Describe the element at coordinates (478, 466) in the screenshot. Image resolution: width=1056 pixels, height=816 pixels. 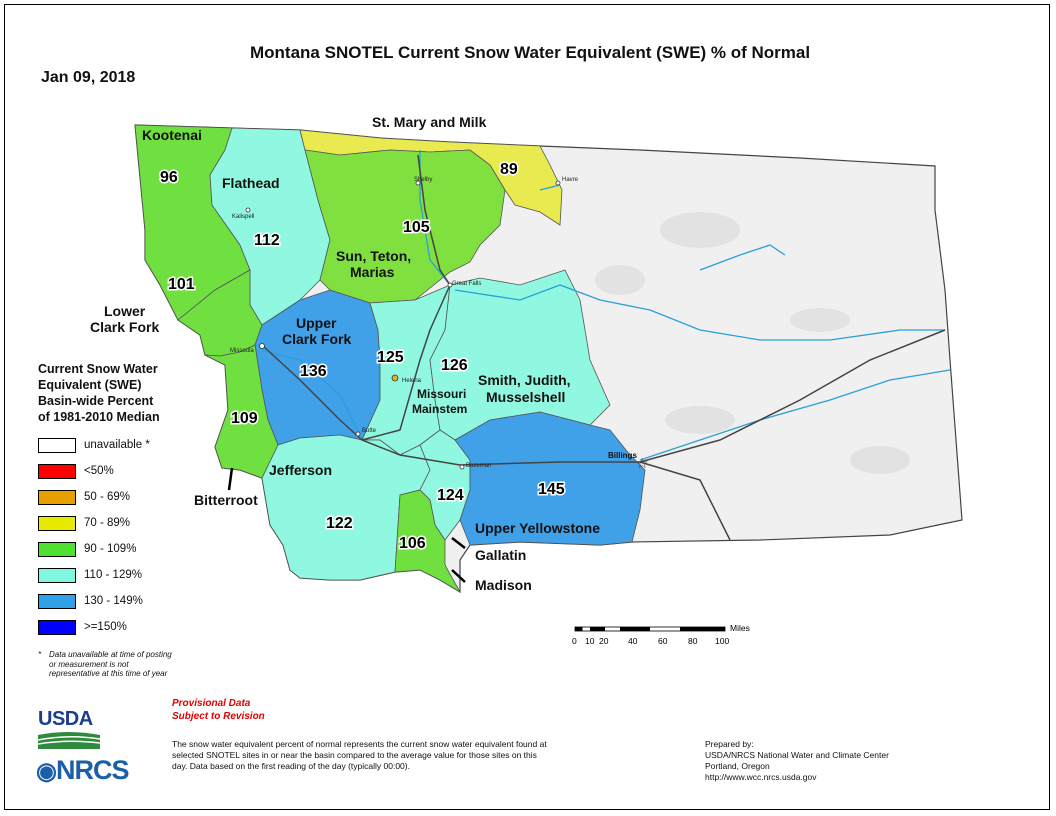
I see `city-bozeman: Bozeman` at that location.